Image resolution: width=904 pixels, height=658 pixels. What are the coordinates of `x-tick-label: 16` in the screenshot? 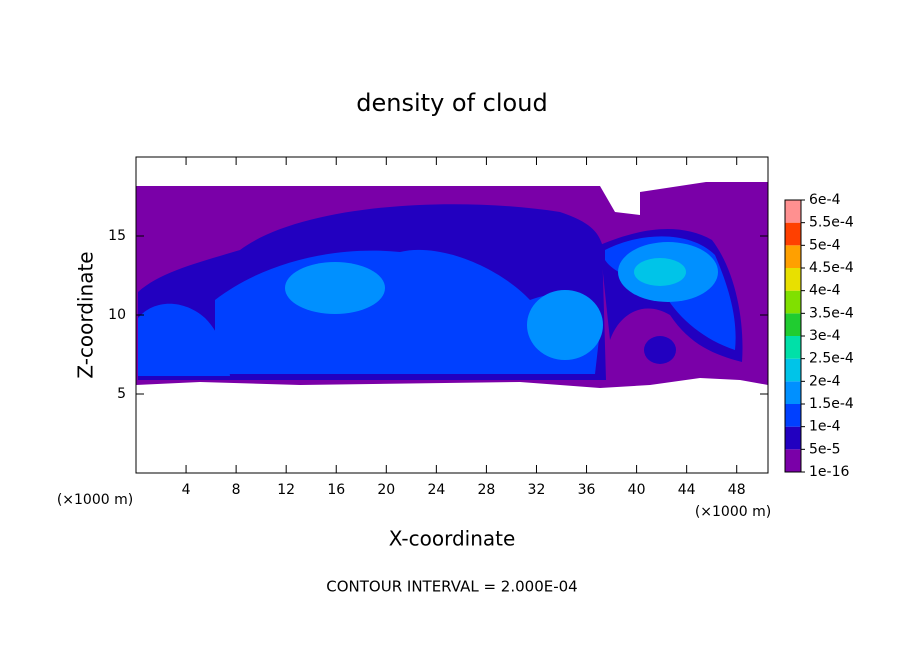 It's located at (336, 490).